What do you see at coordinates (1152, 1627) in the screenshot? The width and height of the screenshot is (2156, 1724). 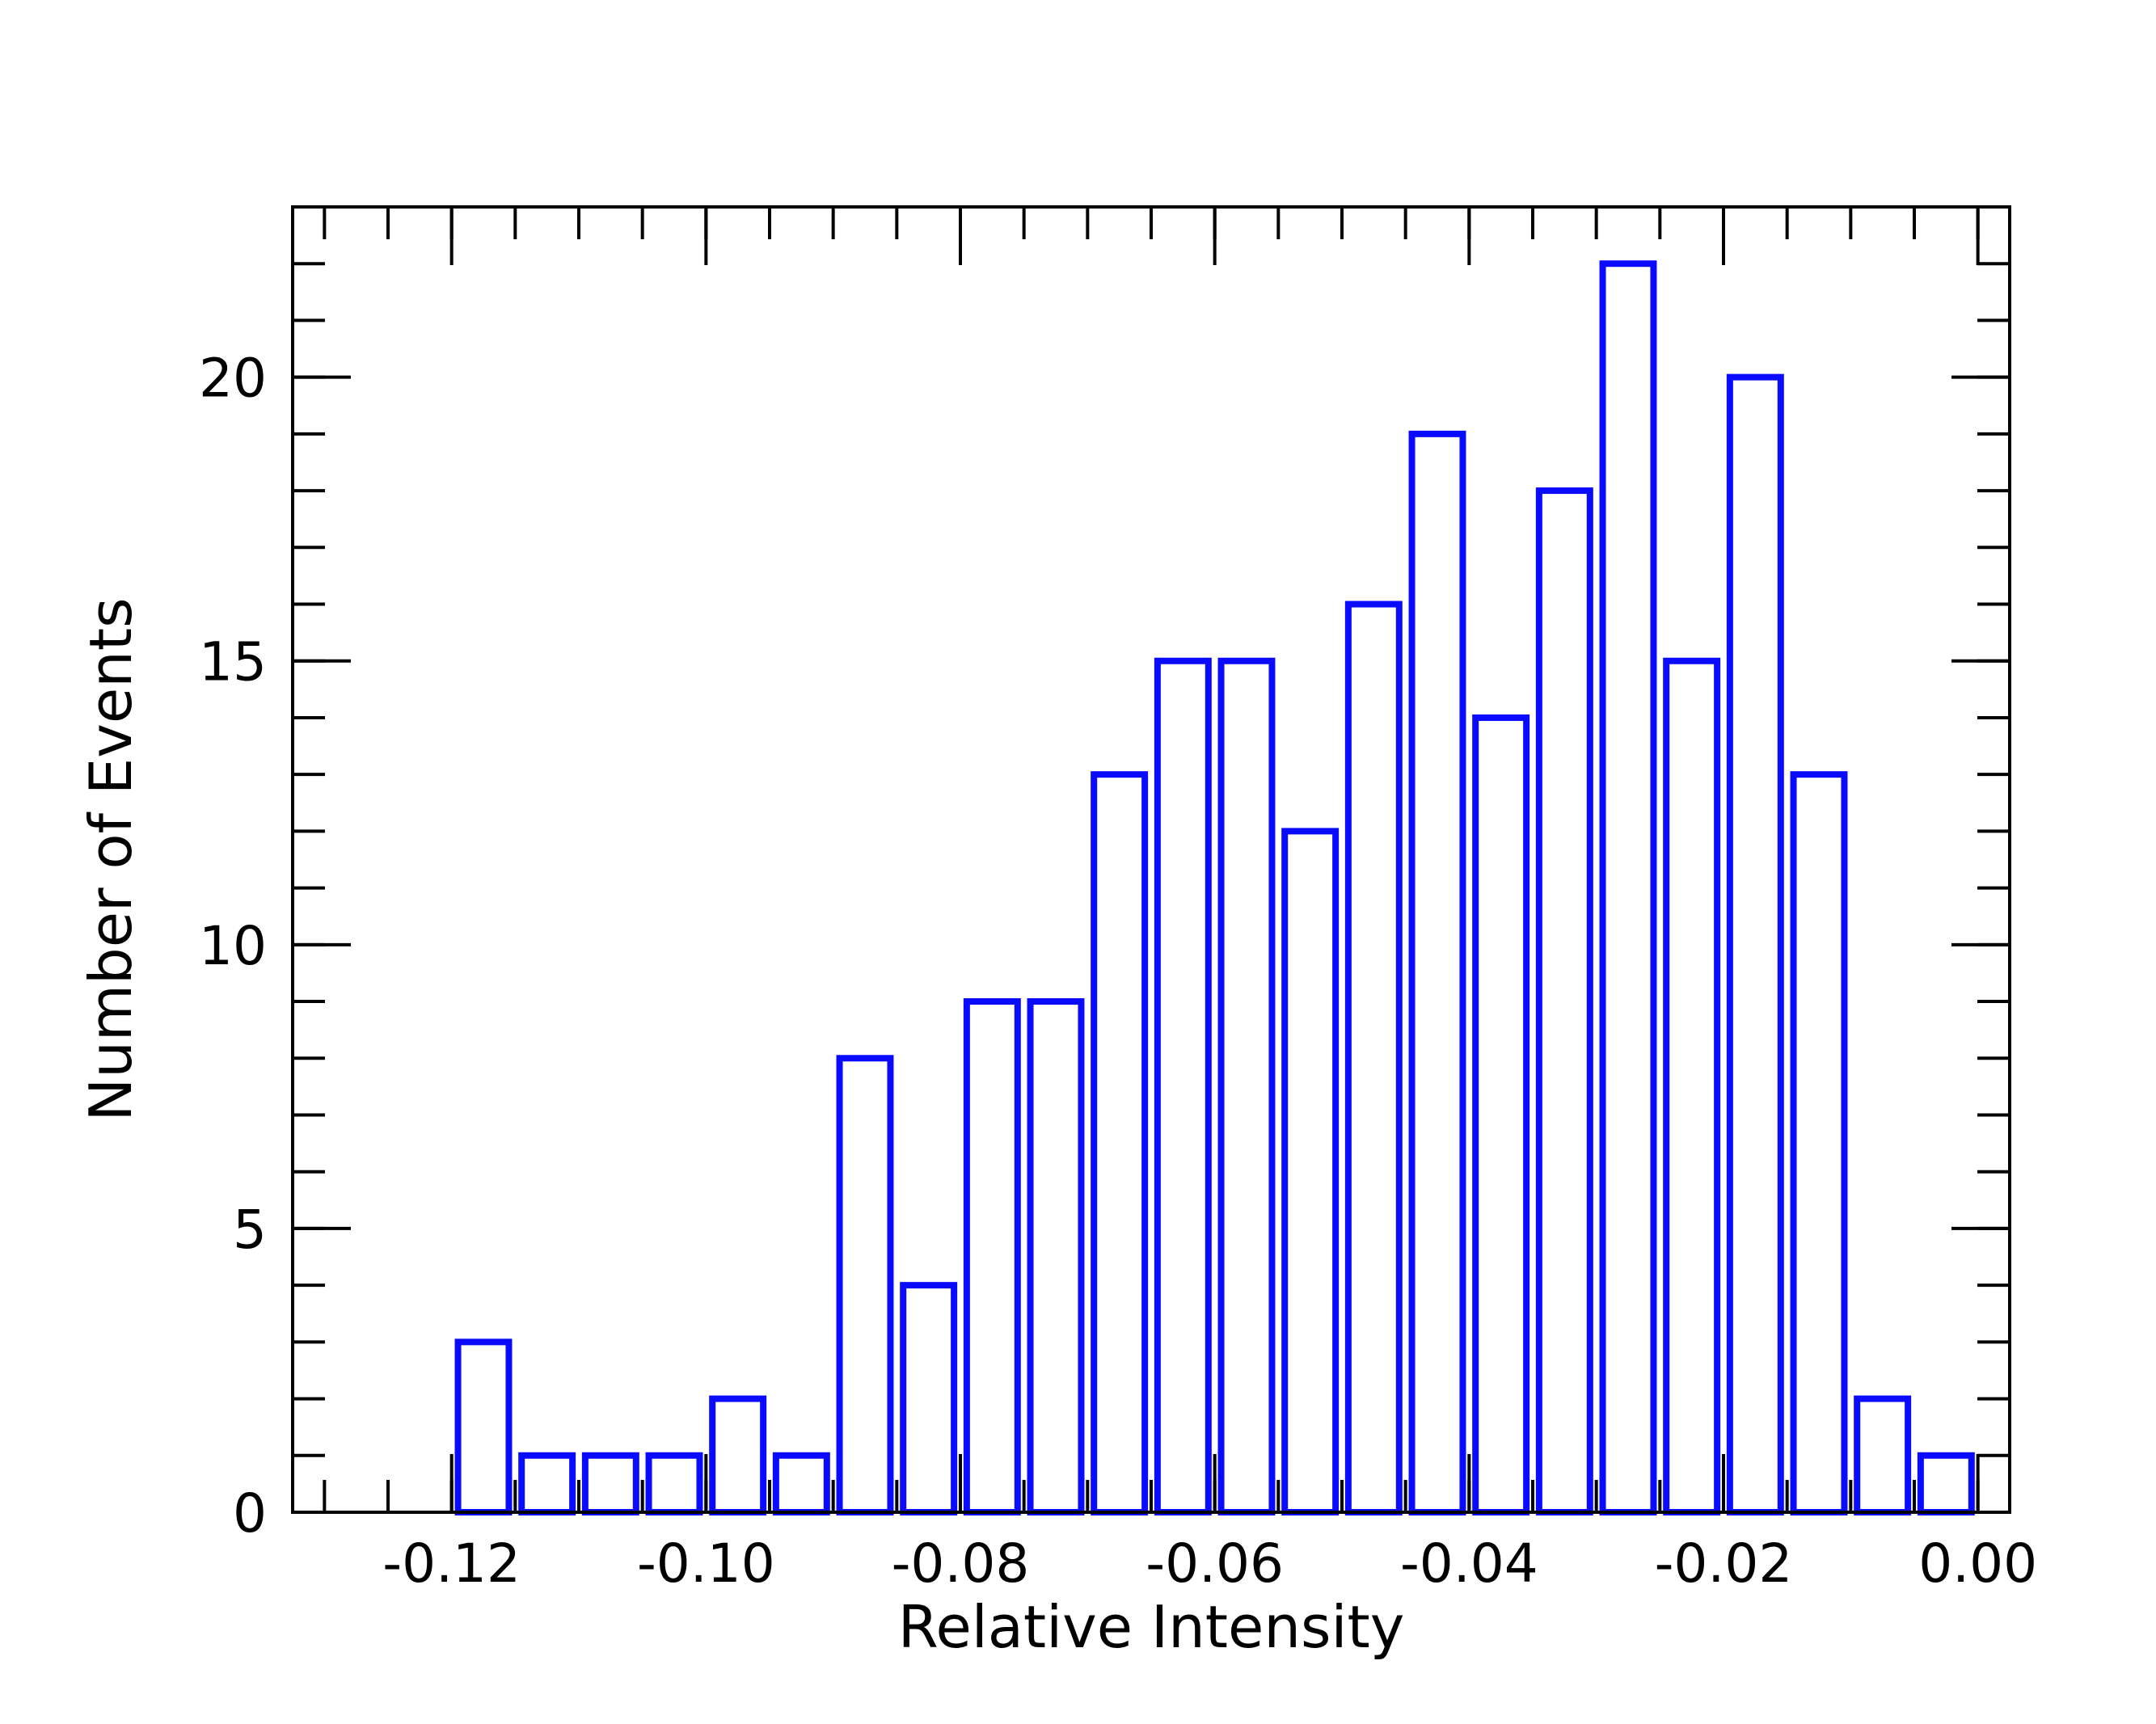 I see `x-axis-title: Relative Intensity` at bounding box center [1152, 1627].